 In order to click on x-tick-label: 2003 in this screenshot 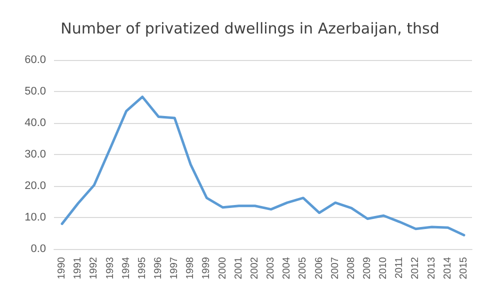, I will do `click(271, 268)`.